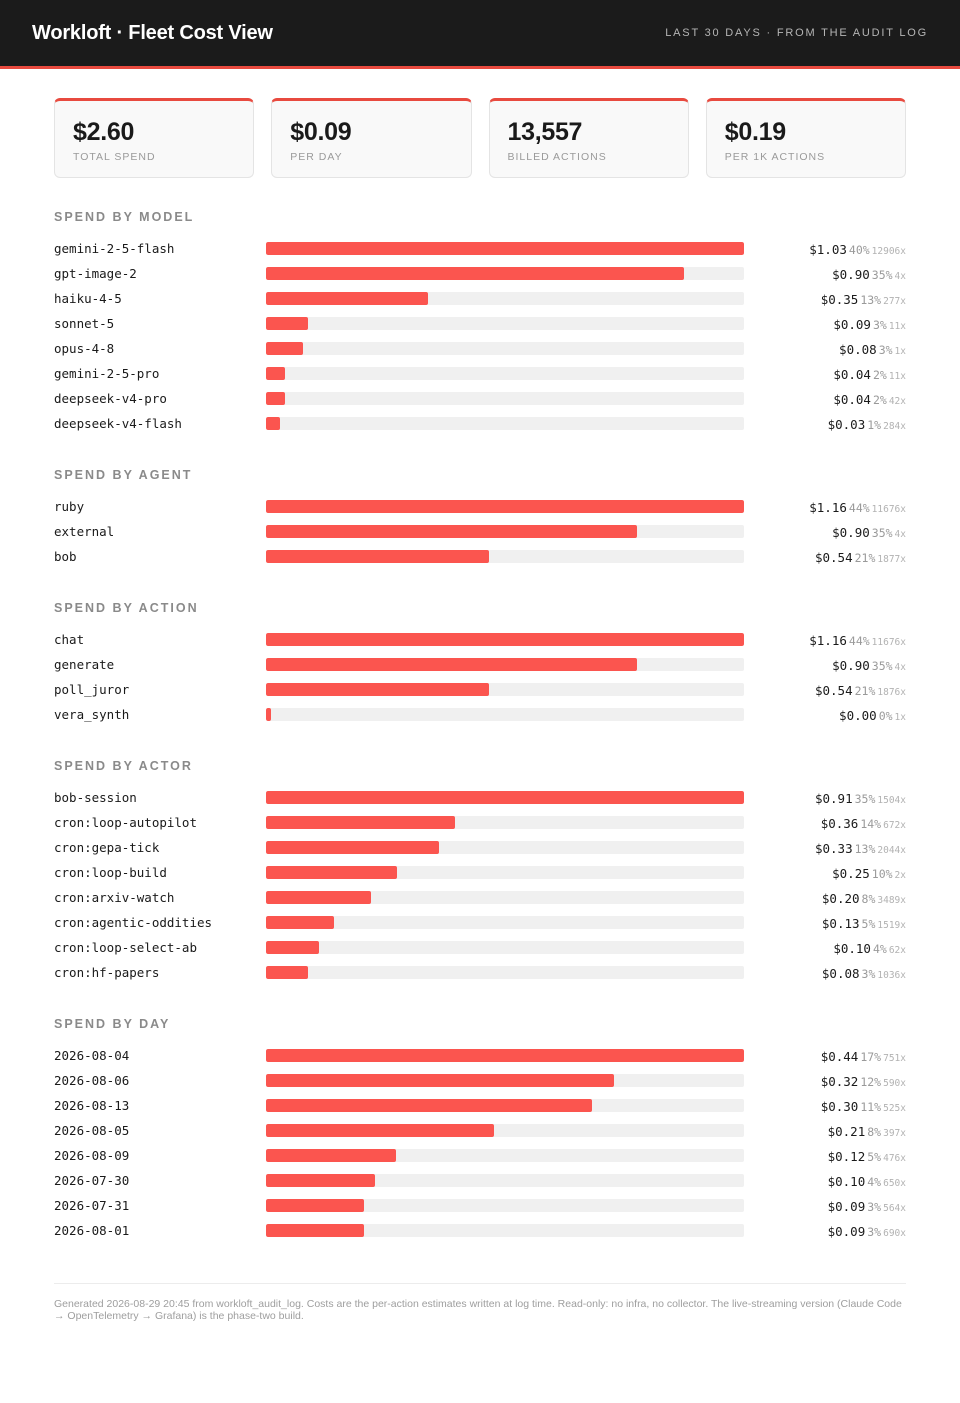 Image resolution: width=960 pixels, height=1403 pixels. Describe the element at coordinates (852, 374) in the screenshot. I see `bar-cost-label: $0.04` at that location.